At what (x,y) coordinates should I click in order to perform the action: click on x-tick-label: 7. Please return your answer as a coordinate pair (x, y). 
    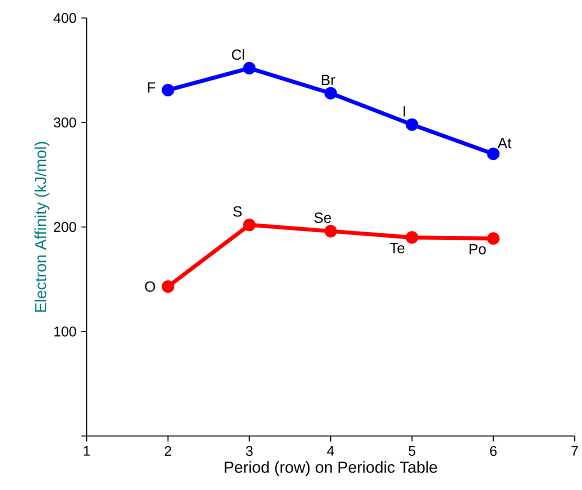
    Looking at the image, I should click on (574, 451).